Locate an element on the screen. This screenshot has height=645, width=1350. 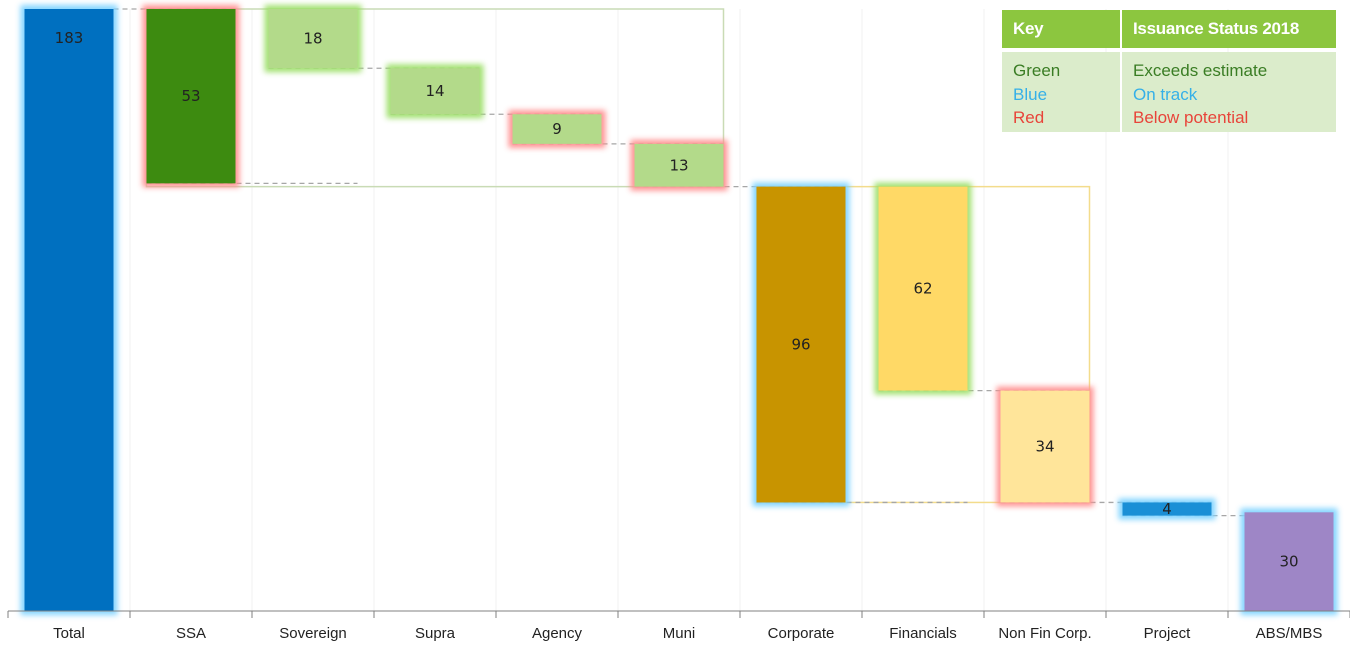
data-label: 53 is located at coordinates (190, 96).